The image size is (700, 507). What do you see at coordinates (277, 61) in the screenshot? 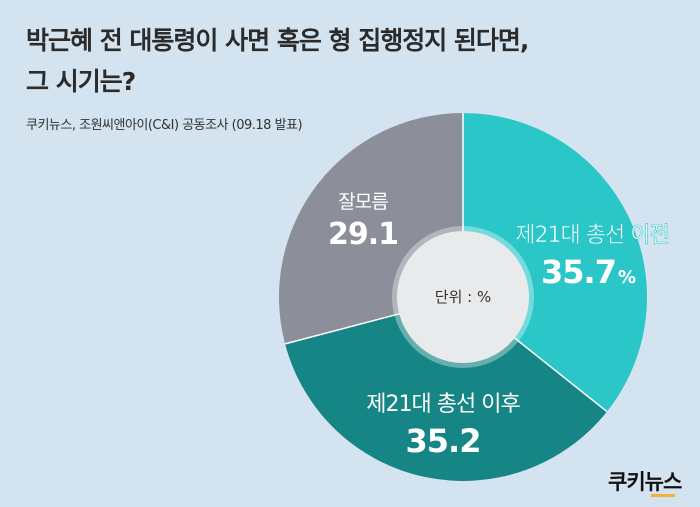
I see `chart-title: 박근혜 전 대통령이 사면 혹은 형 집행정지 된다면, 그 시기는?` at bounding box center [277, 61].